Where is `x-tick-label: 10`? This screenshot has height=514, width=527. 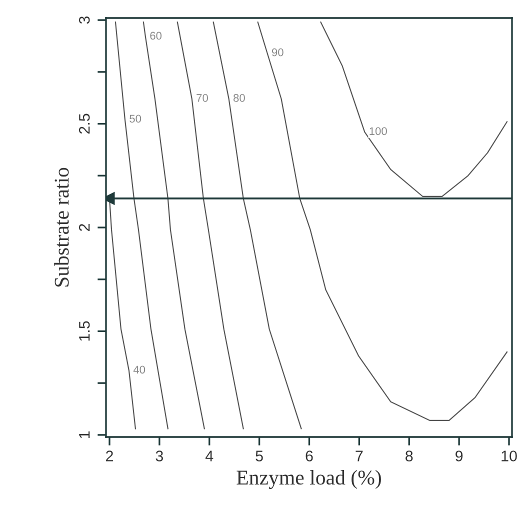 x-tick-label: 10 is located at coordinates (509, 456).